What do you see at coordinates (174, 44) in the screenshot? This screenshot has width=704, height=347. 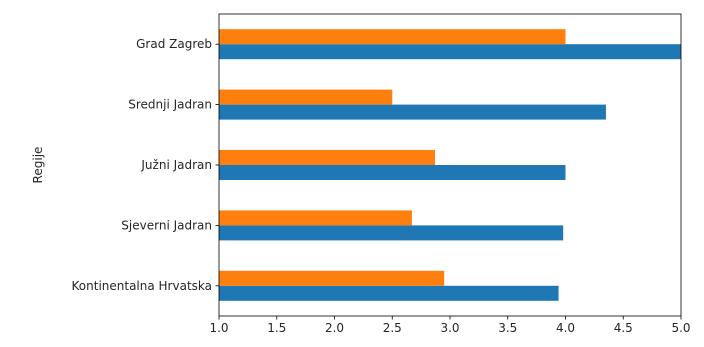 I see `y-tick-label: Grad Zagreb` at bounding box center [174, 44].